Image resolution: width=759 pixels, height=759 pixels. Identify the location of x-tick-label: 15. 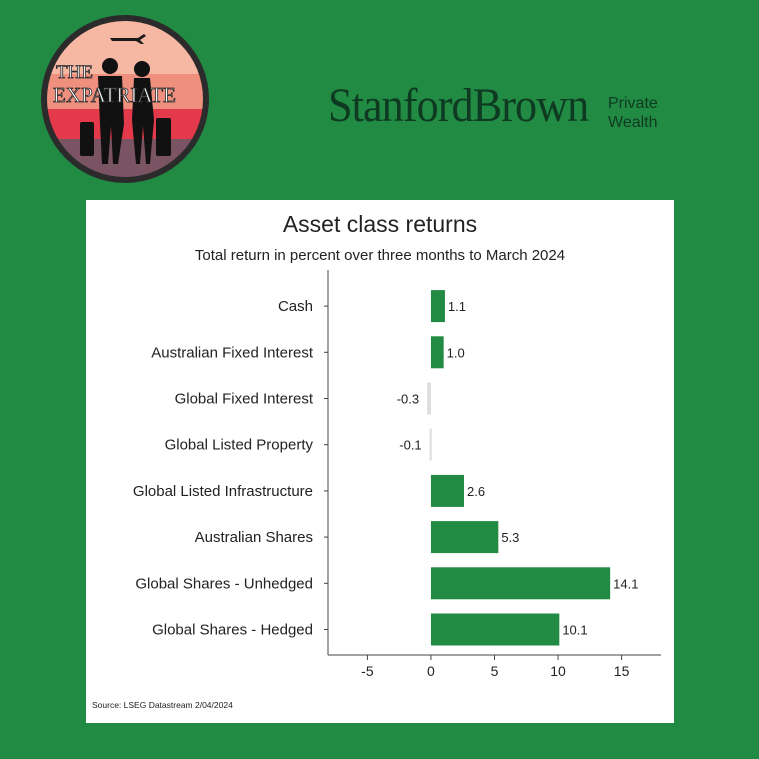
(622, 671).